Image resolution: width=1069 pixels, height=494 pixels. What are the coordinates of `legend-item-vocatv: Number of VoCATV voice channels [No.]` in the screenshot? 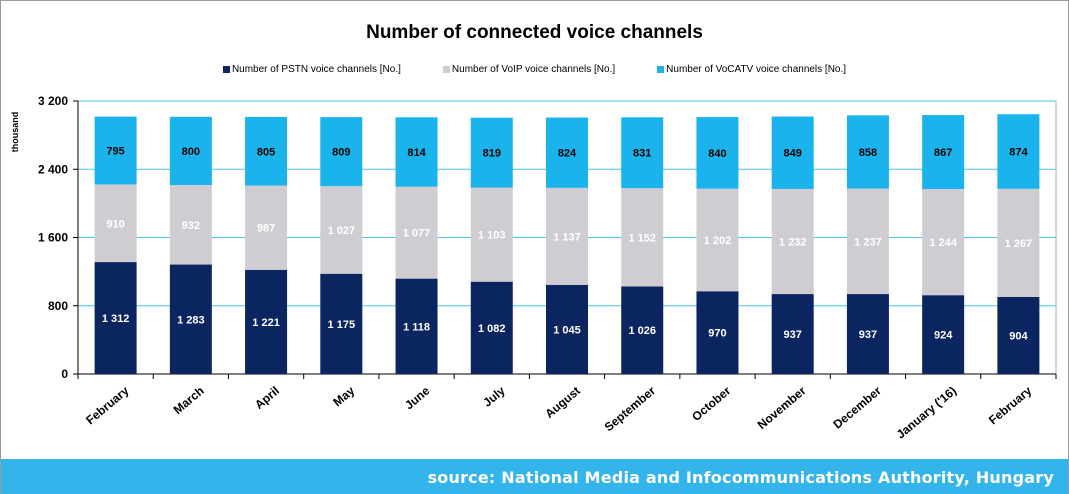 It's located at (751, 69).